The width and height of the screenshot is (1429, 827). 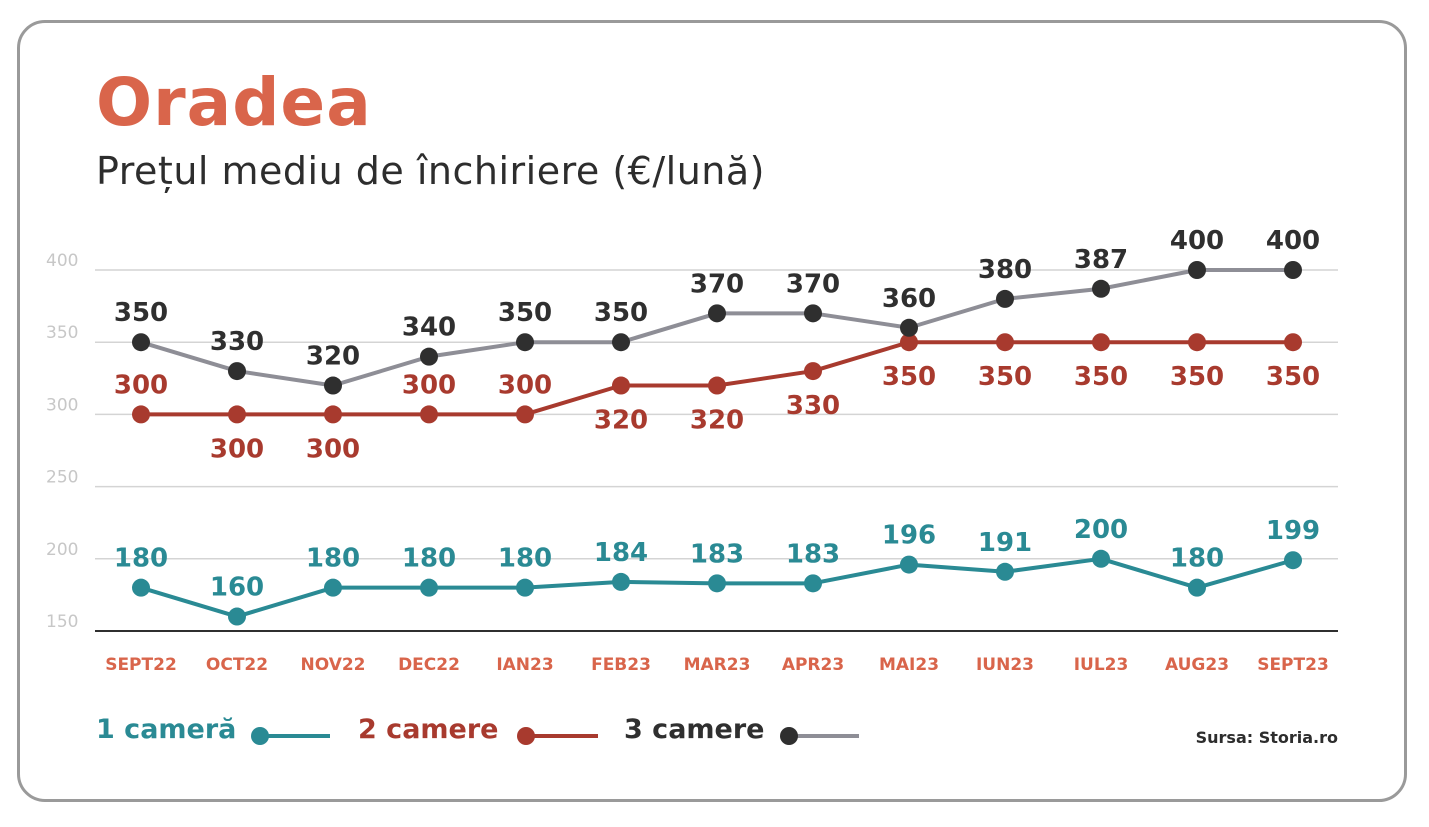 I want to click on data-label-s1: 199, so click(x=1293, y=531).